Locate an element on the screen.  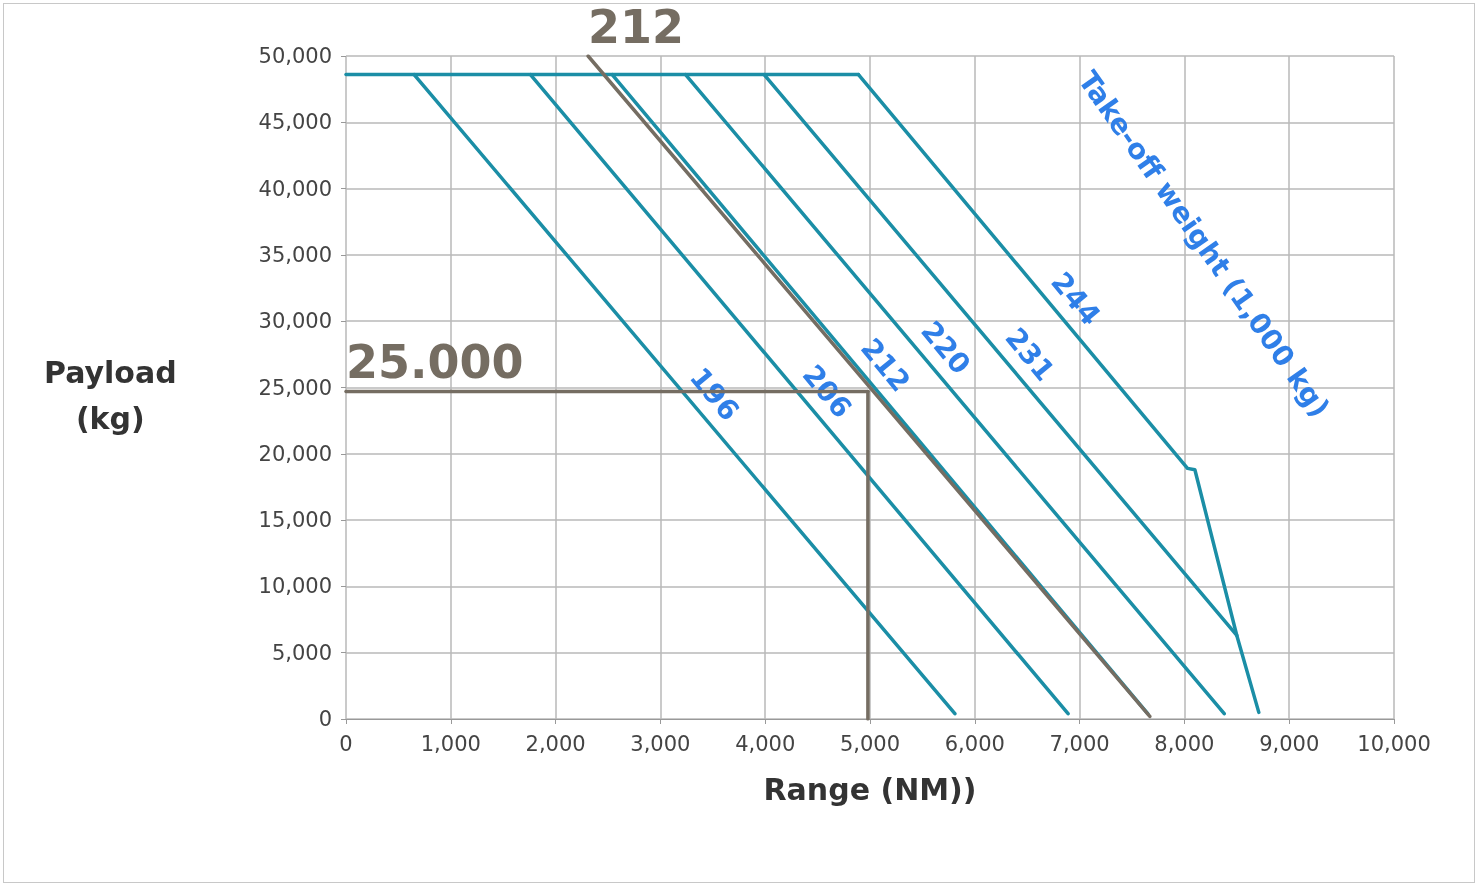
y-tick-label: 50,000 is located at coordinates (295, 56).